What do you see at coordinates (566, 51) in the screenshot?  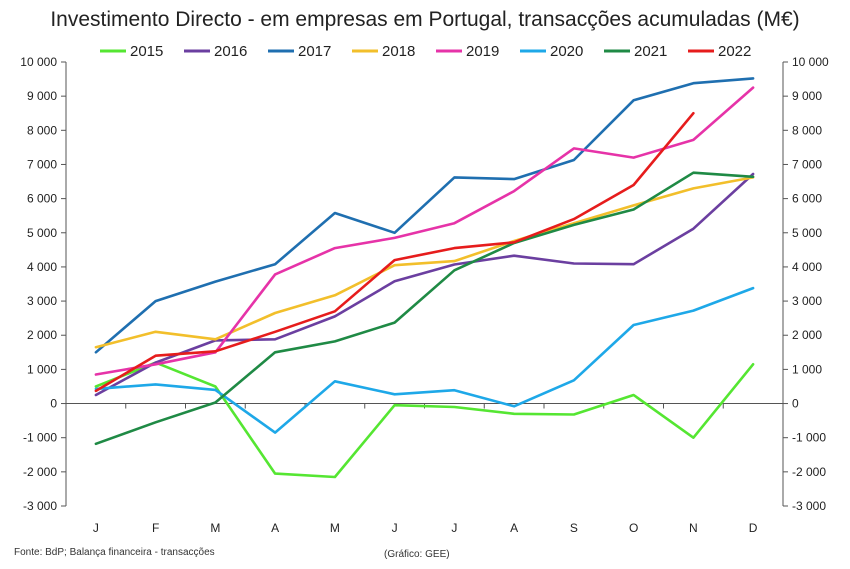 I see `legend-label-2020: 2020` at bounding box center [566, 51].